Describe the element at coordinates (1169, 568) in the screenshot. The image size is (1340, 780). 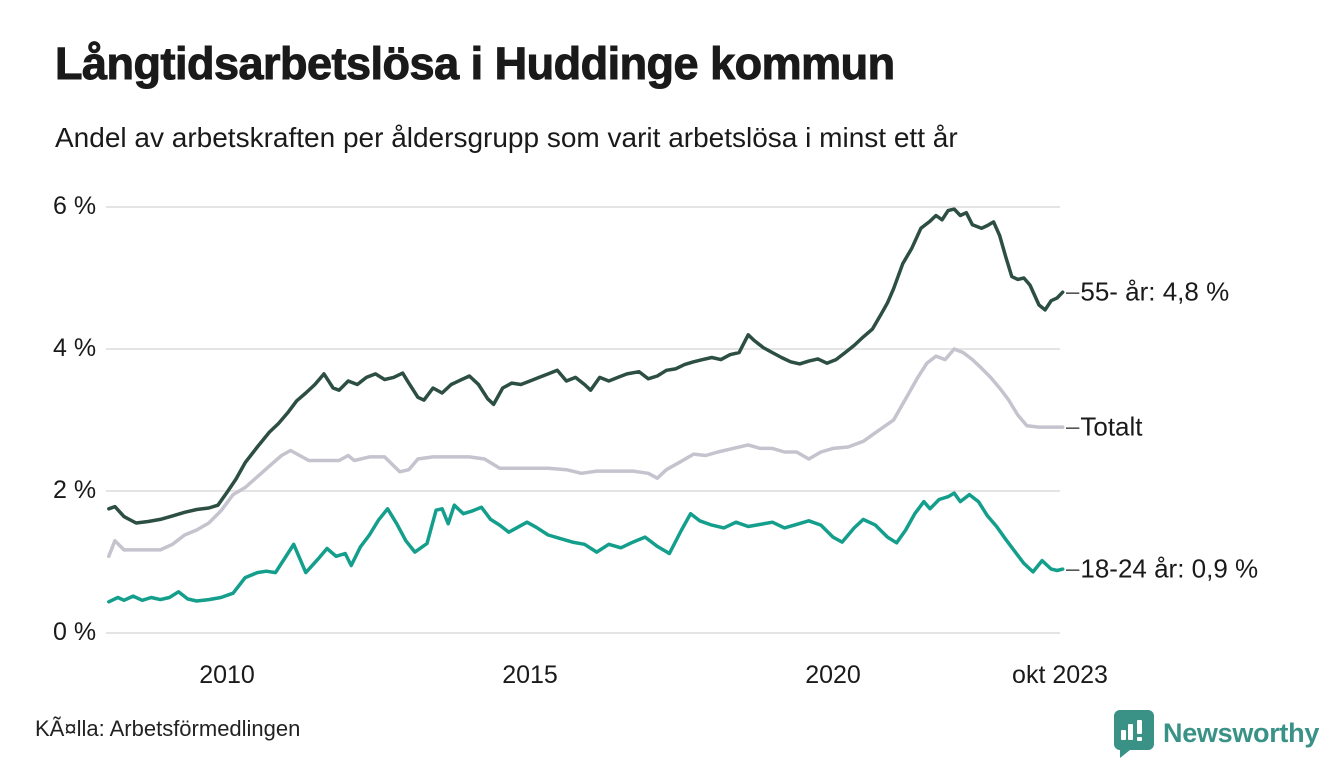
I see `end-label-text: 18-24 år: 0,9 %` at that location.